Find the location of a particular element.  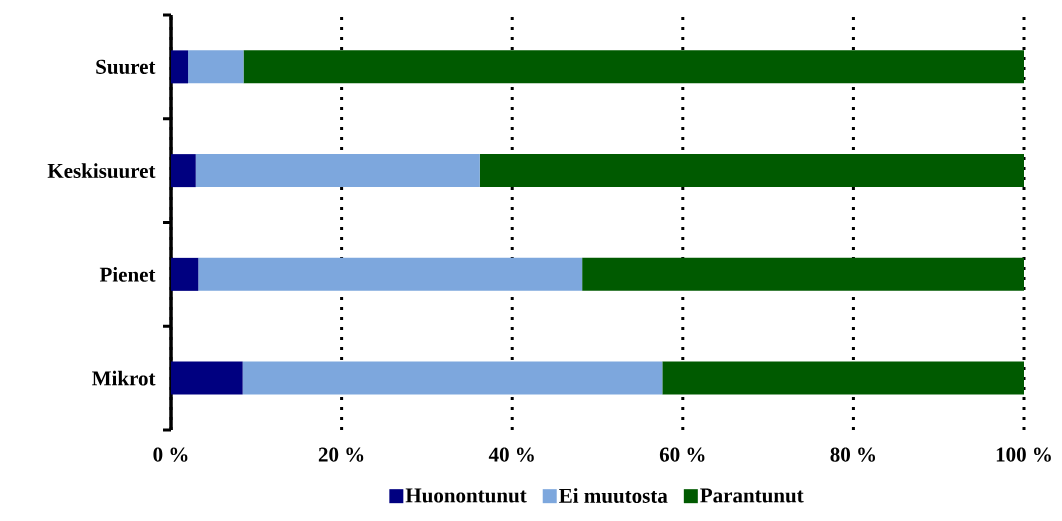

x-tick-label: 60 % is located at coordinates (682, 454).